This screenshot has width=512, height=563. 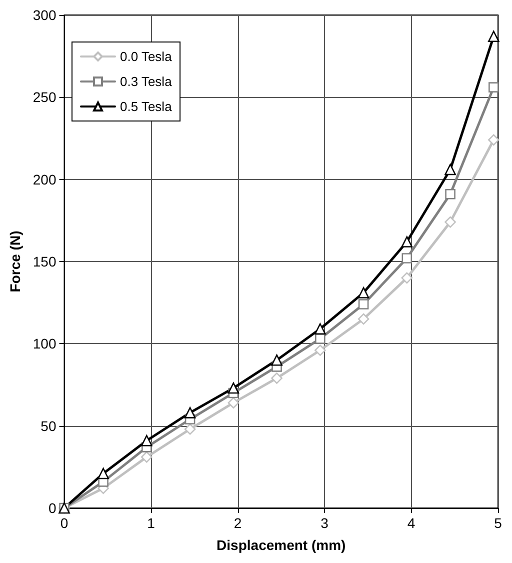 What do you see at coordinates (44, 15) in the screenshot?
I see `y-tick-label: 300` at bounding box center [44, 15].